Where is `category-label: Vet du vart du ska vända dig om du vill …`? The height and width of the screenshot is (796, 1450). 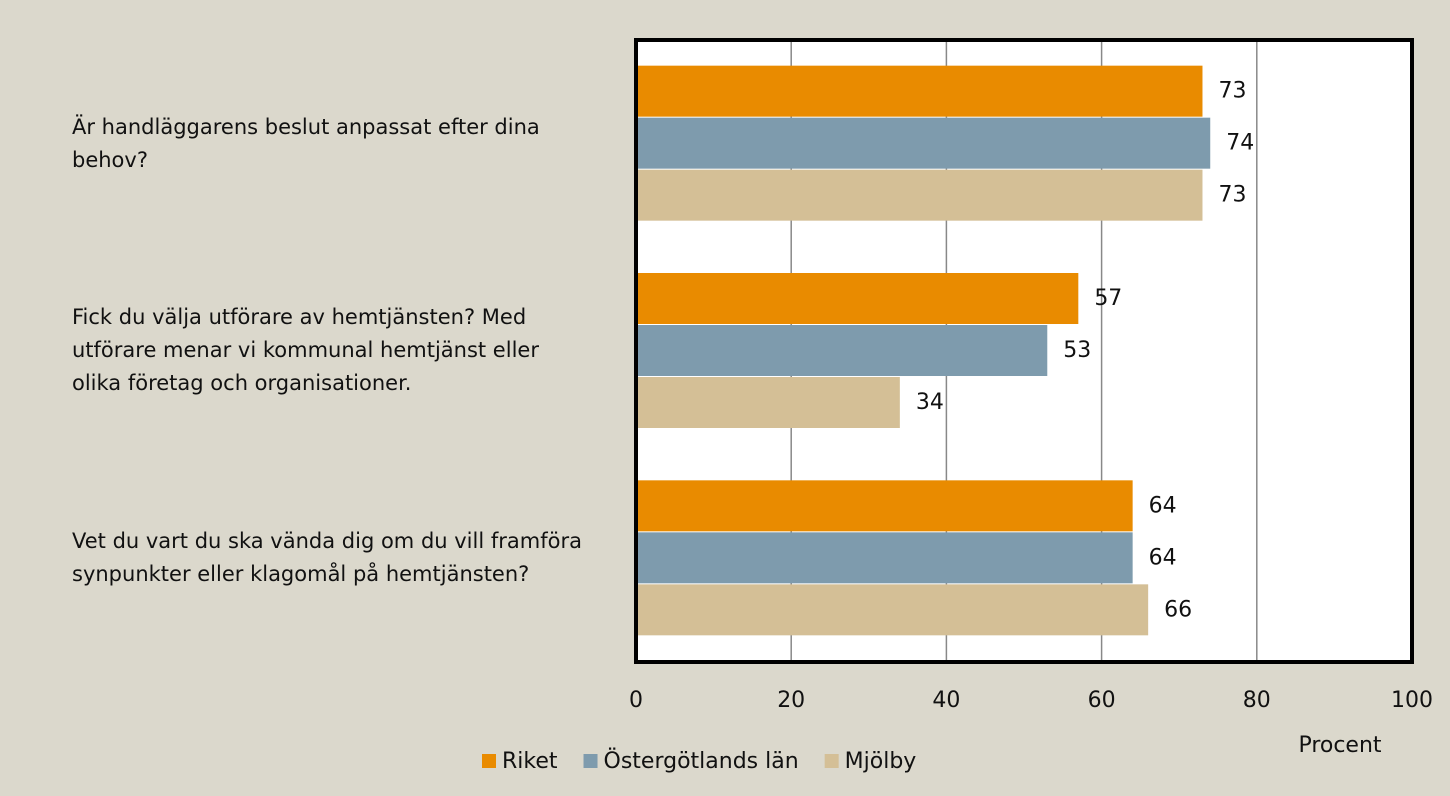
category-label: Vet du vart du ska vända dig om du vill … is located at coordinates (327, 558).